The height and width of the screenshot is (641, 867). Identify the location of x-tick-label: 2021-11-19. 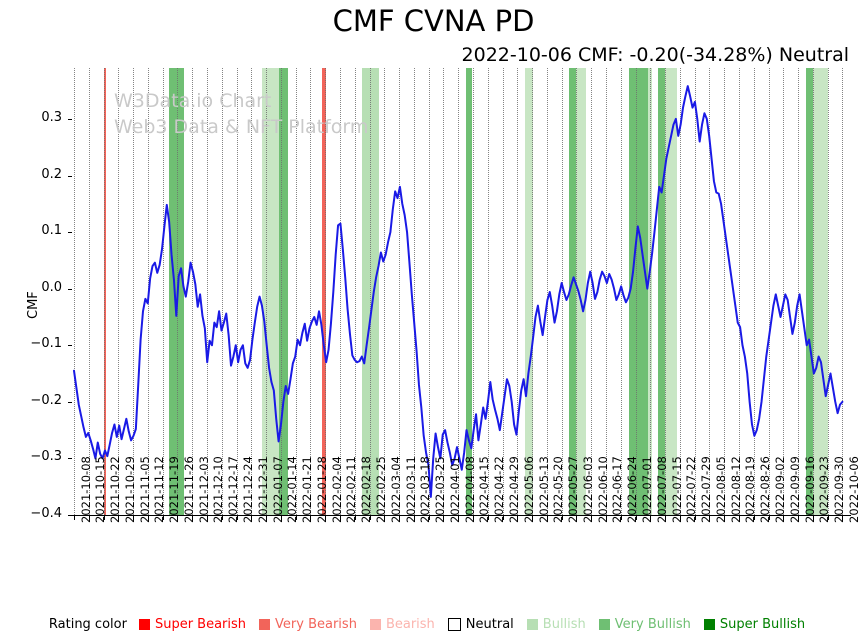
(174, 489).